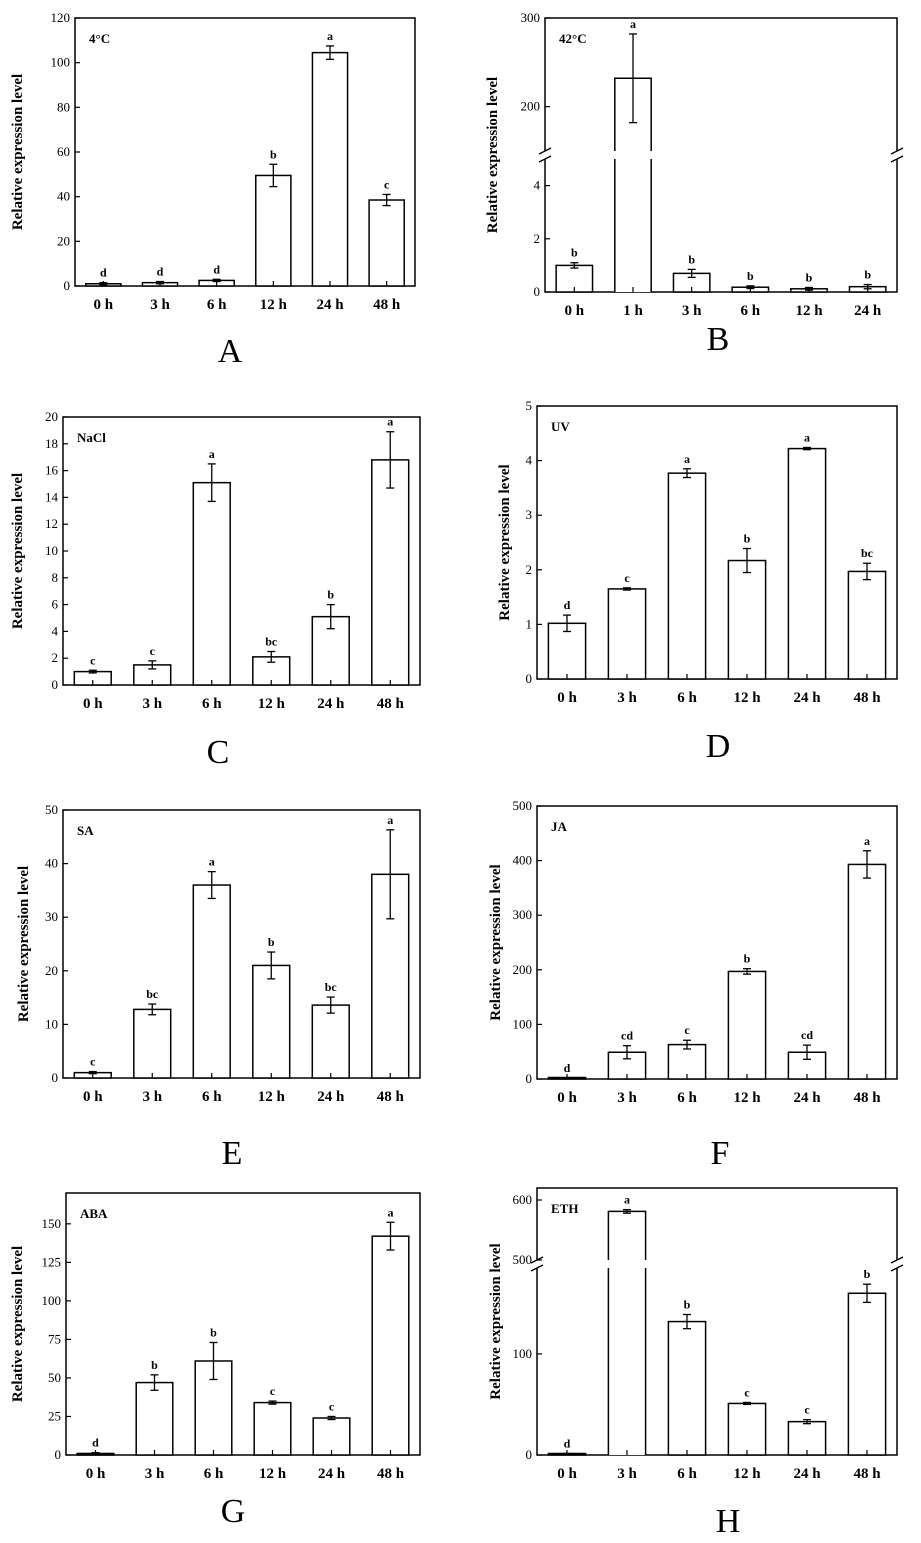 Image resolution: width=921 pixels, height=1543 pixels. I want to click on y-tick-label: 60, so click(63, 151).